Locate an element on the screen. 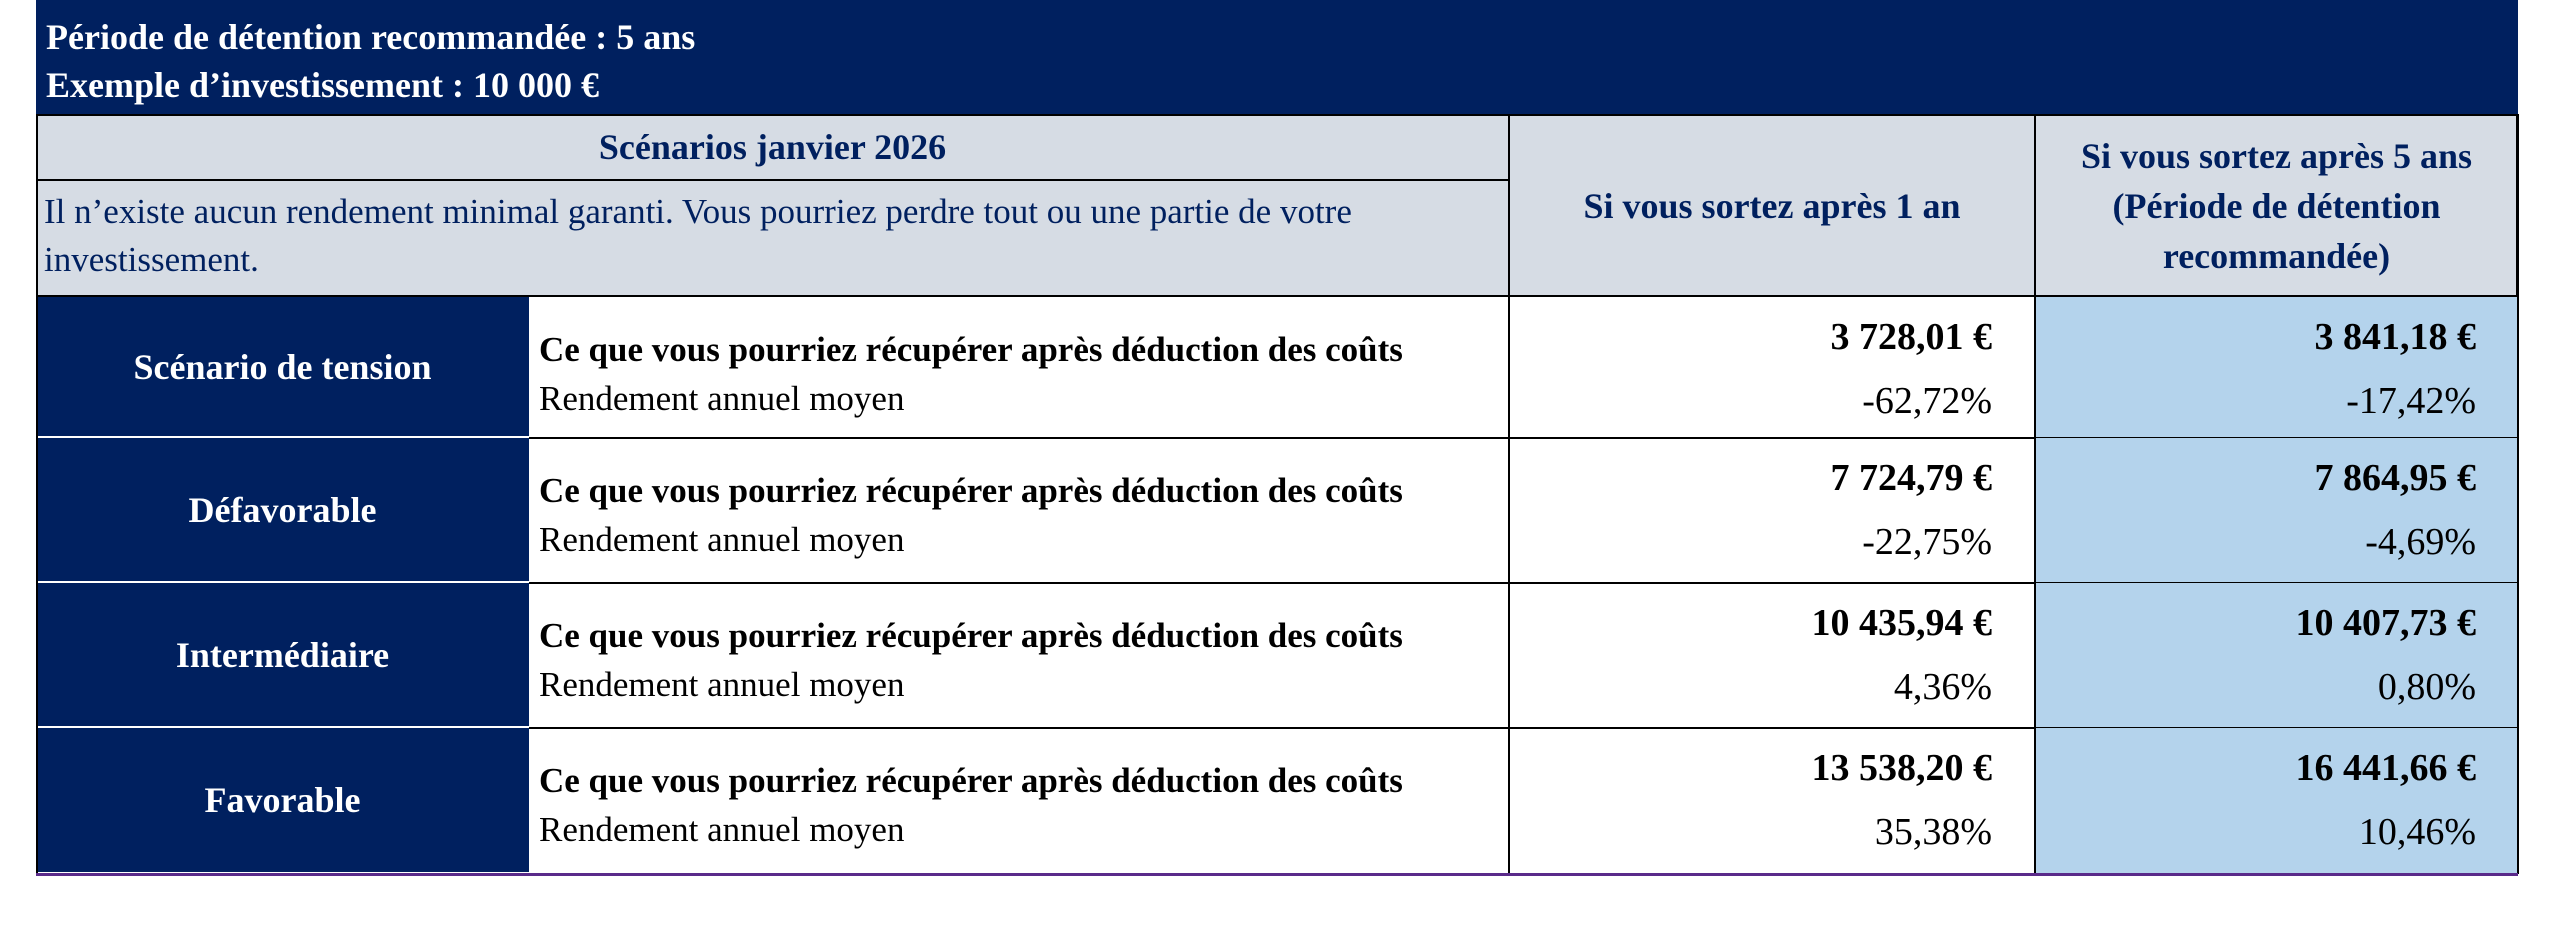 The width and height of the screenshot is (2560, 950). investment-example: Exemple d’investissement : 10 000 € is located at coordinates (322, 85).